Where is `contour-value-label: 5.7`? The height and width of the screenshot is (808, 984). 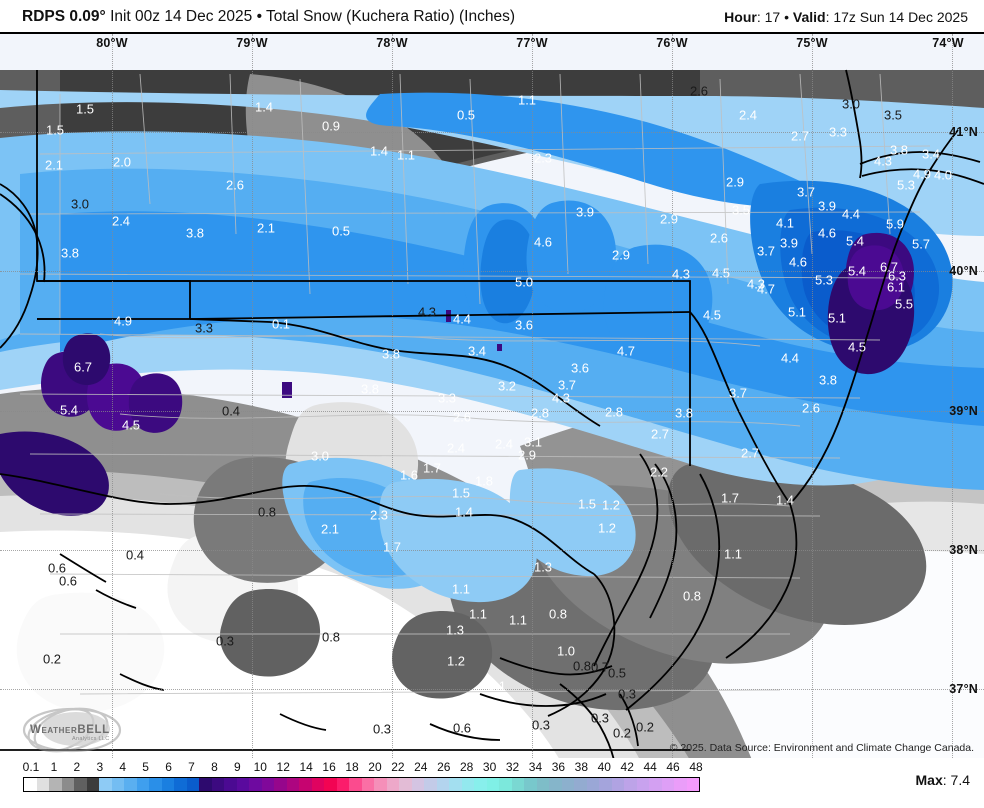
contour-value-label: 5.7 is located at coordinates (921, 244).